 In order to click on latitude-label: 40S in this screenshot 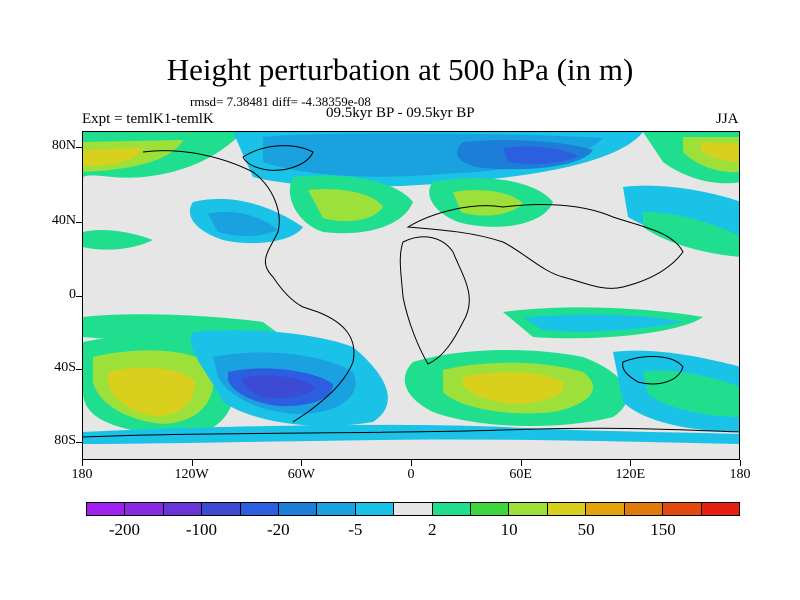, I will do `click(65, 367)`.